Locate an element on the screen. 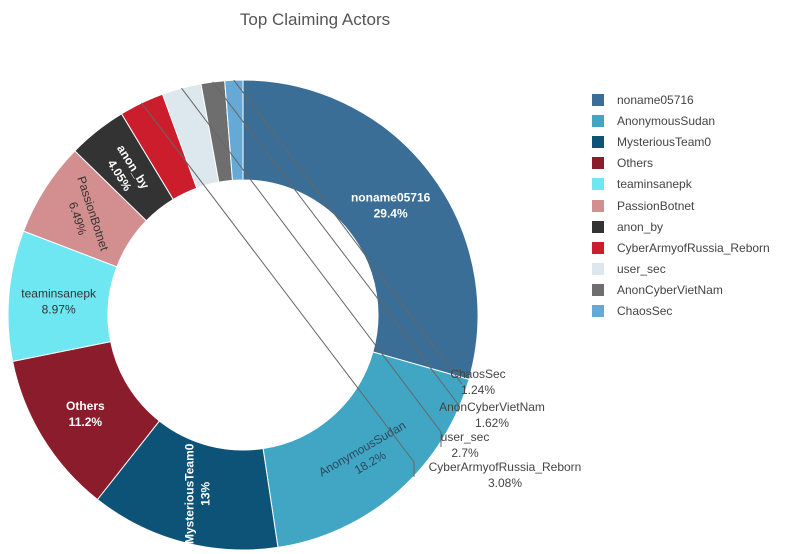  label-teaminsanepk: teaminsanepk 8.97% is located at coordinates (59, 302).